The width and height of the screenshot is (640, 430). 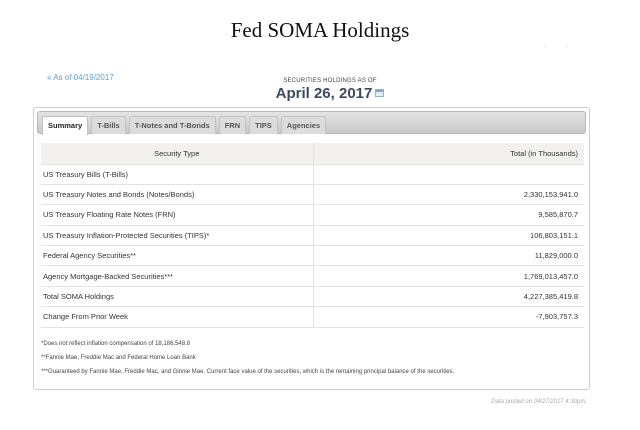 What do you see at coordinates (80, 77) in the screenshot?
I see `previous-week-link: « As of 04/19/2017` at bounding box center [80, 77].